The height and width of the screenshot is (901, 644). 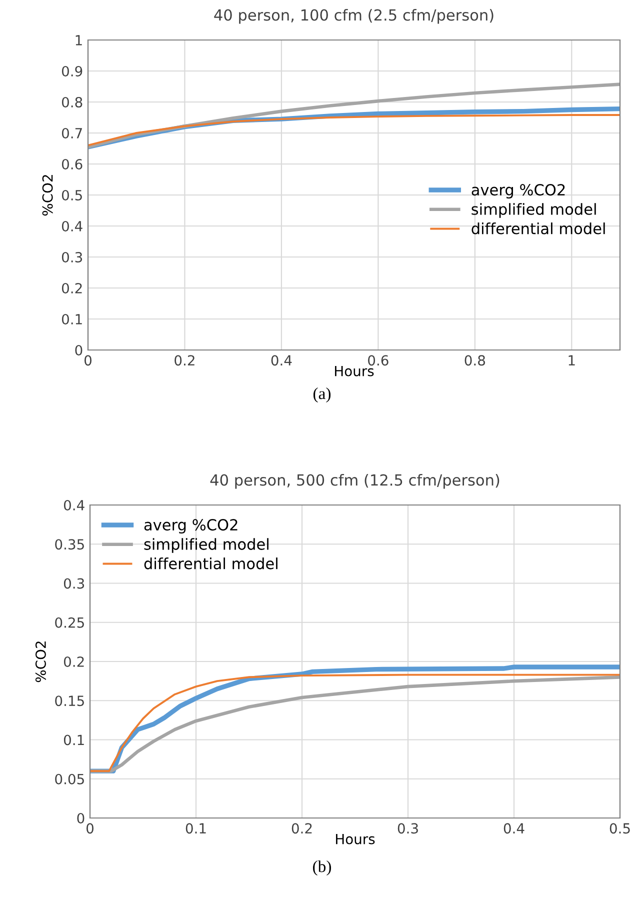 I want to click on y-tick-label: 0.15, so click(x=69, y=701).